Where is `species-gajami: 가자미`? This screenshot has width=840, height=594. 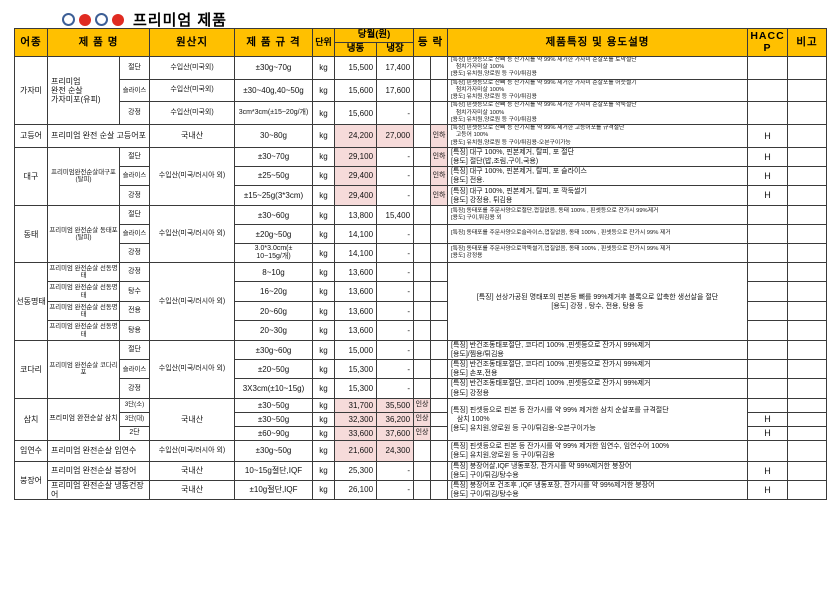
species-gajami: 가자미 is located at coordinates (31, 90).